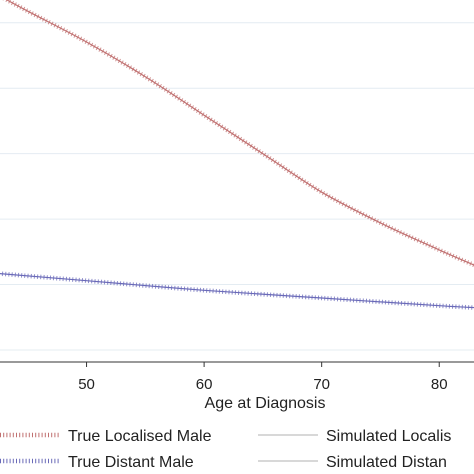  What do you see at coordinates (439, 384) in the screenshot?
I see `x-tick-label-80: 80` at bounding box center [439, 384].